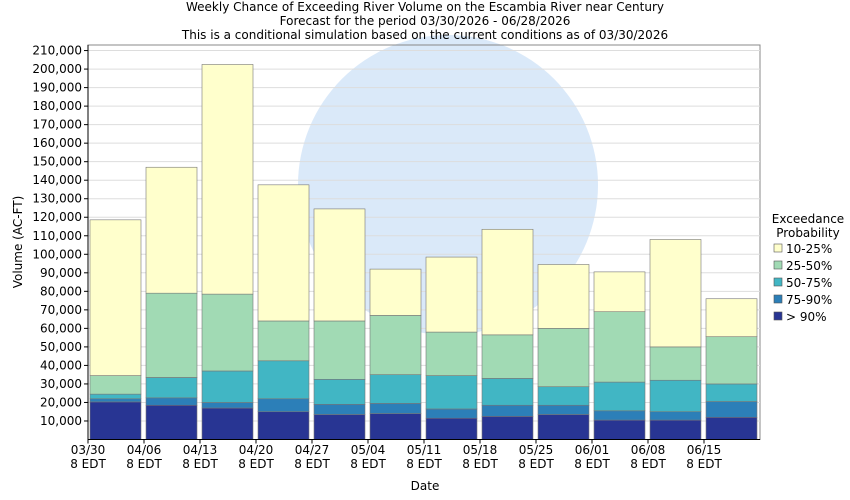 The image size is (850, 500). What do you see at coordinates (57, 125) in the screenshot?
I see `y-tick-label: 170,000` at bounding box center [57, 125].